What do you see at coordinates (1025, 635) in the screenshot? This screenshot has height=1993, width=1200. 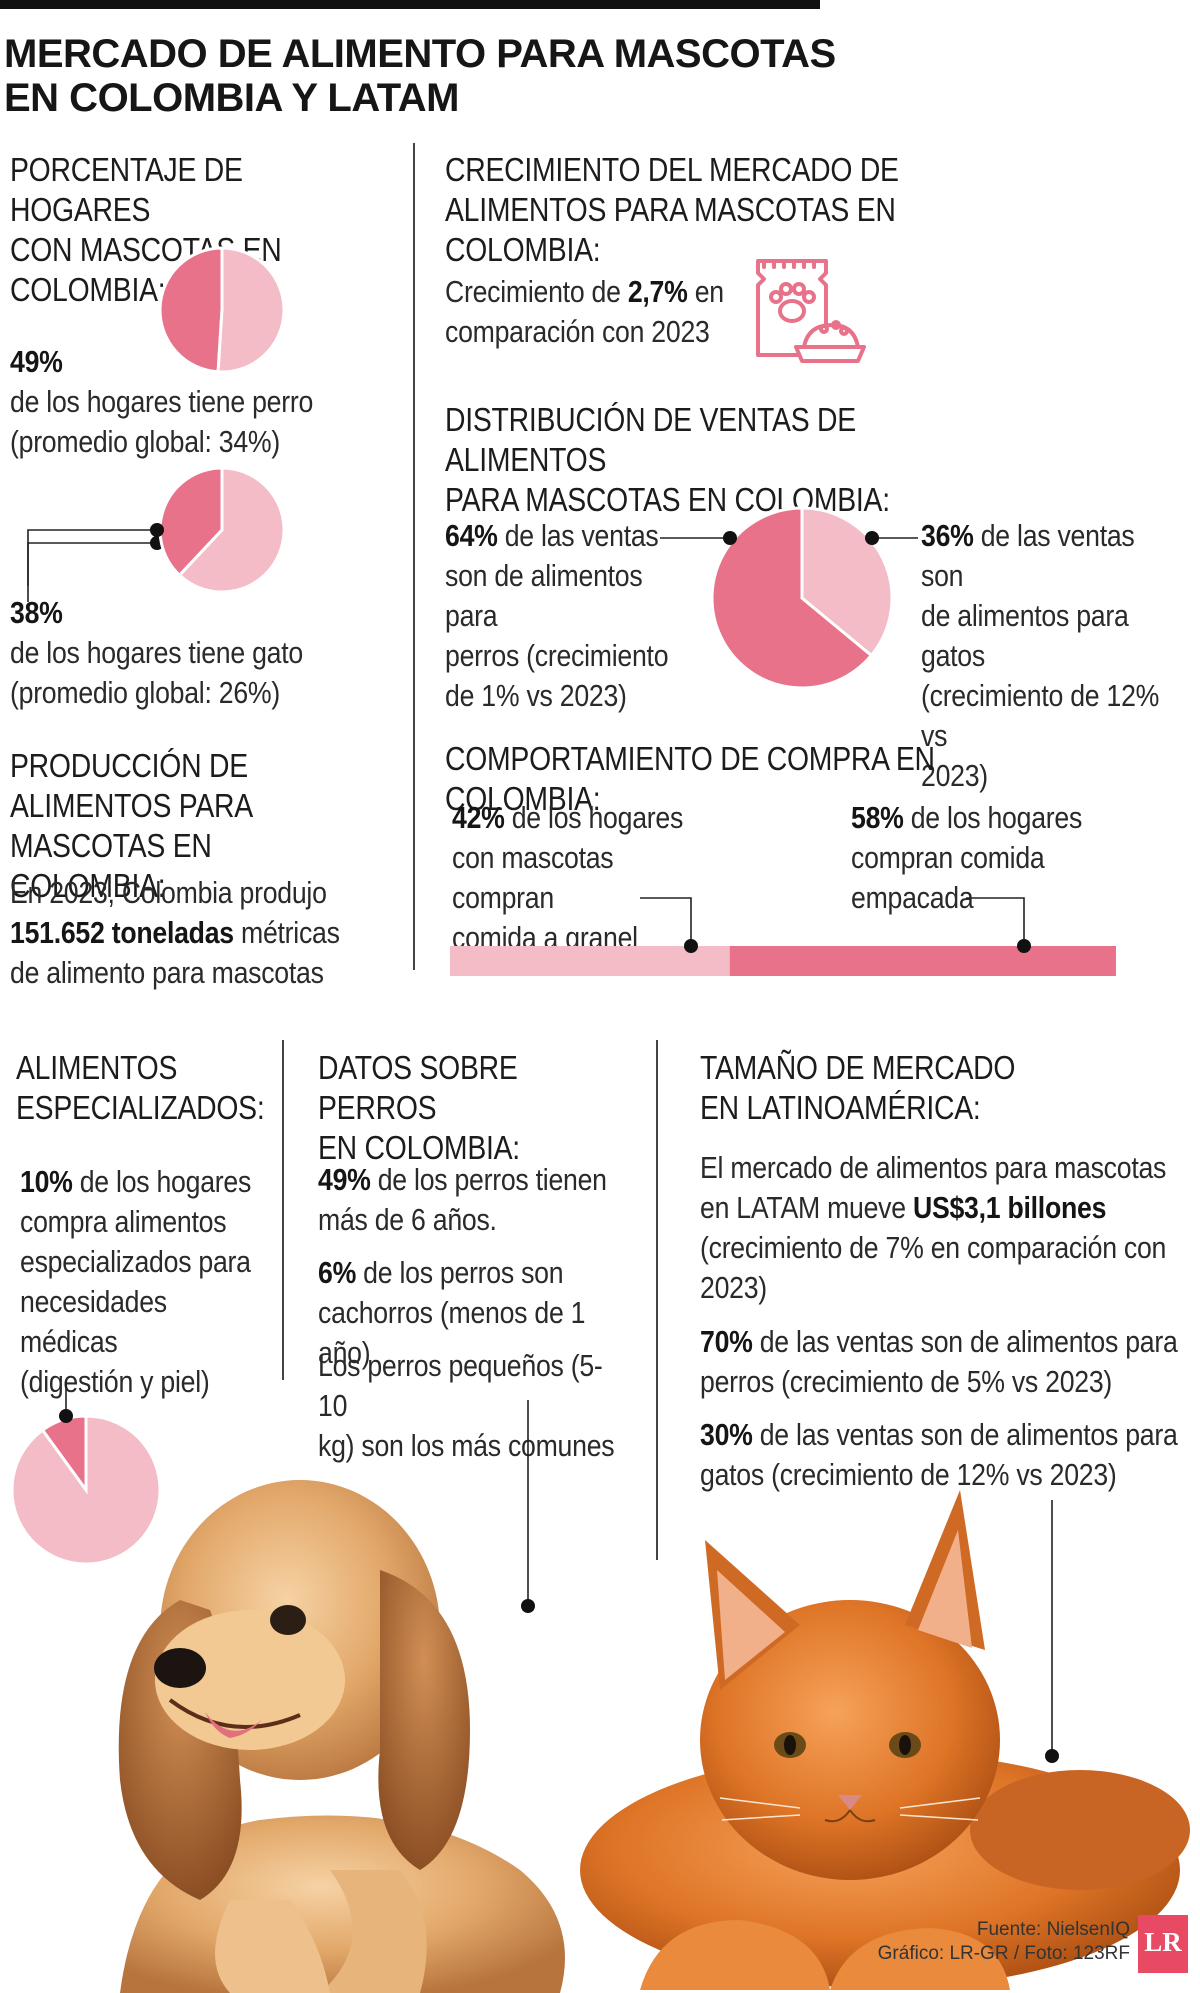 I see `distribution-cats-line-2: de alimentos para gatos` at bounding box center [1025, 635].